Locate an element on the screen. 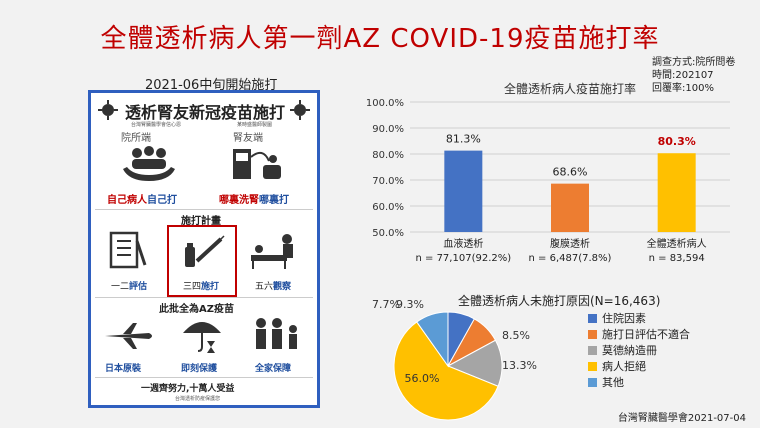 Image resolution: width=760 pixels, height=428 pixels. poster-slogan: 一週齊努力,十萬人受益 is located at coordinates (188, 389).